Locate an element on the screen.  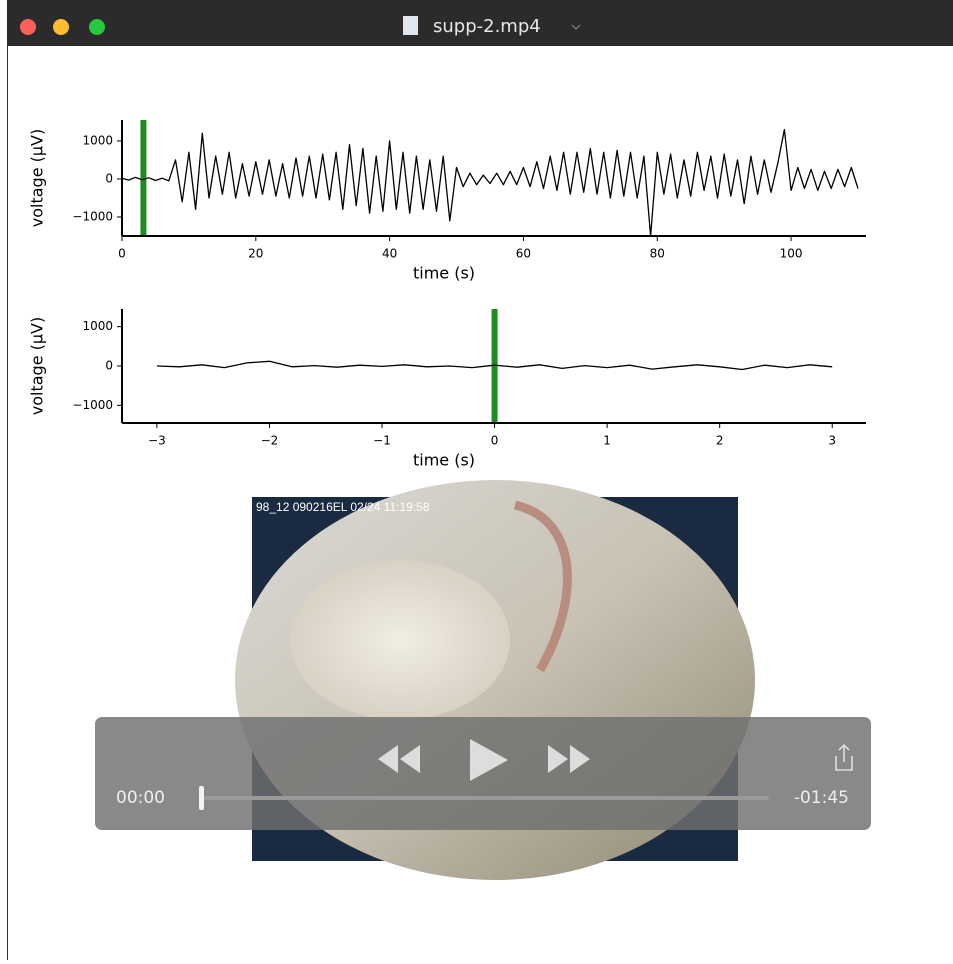
x-tick-label: 100 is located at coordinates (791, 254).